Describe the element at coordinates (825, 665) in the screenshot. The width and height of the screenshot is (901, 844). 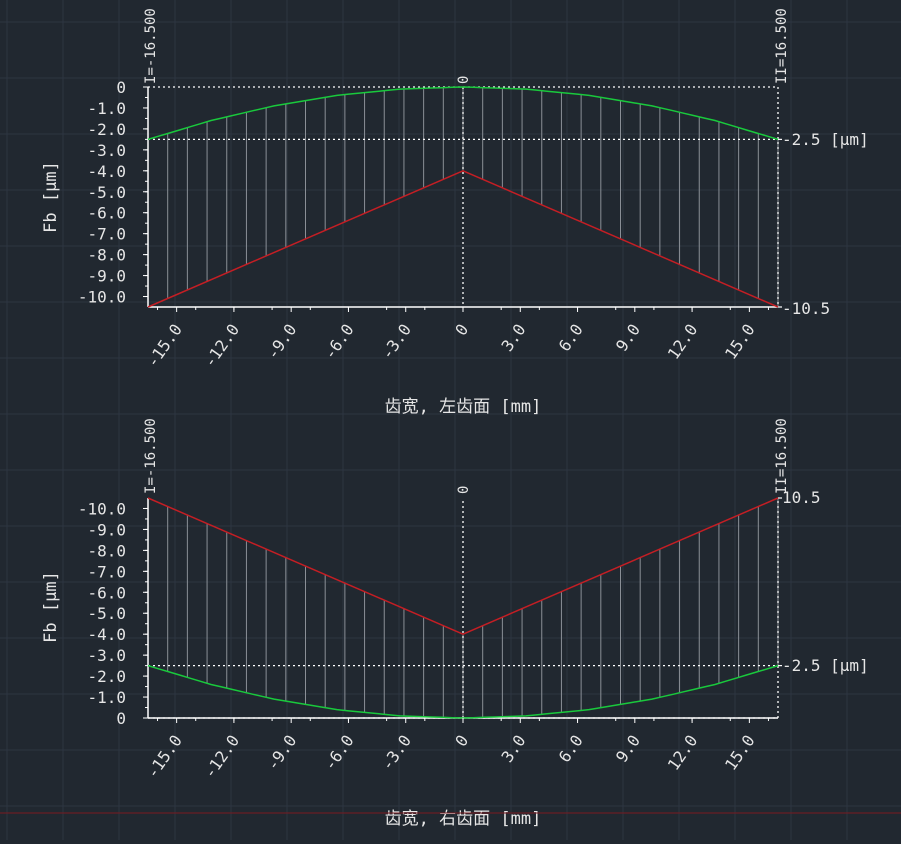
I see `lower-limit-label: -2.5 [μm]` at that location.